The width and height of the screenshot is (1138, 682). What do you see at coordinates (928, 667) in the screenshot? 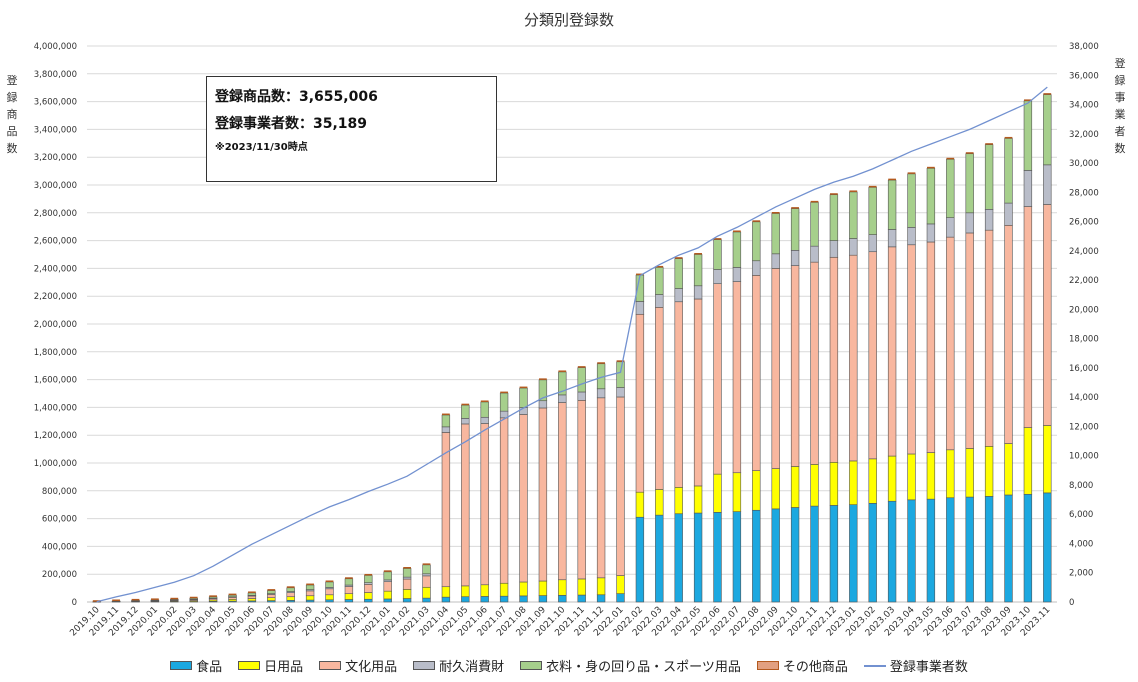
I see `legend-label: 登録事業者数` at bounding box center [928, 667].